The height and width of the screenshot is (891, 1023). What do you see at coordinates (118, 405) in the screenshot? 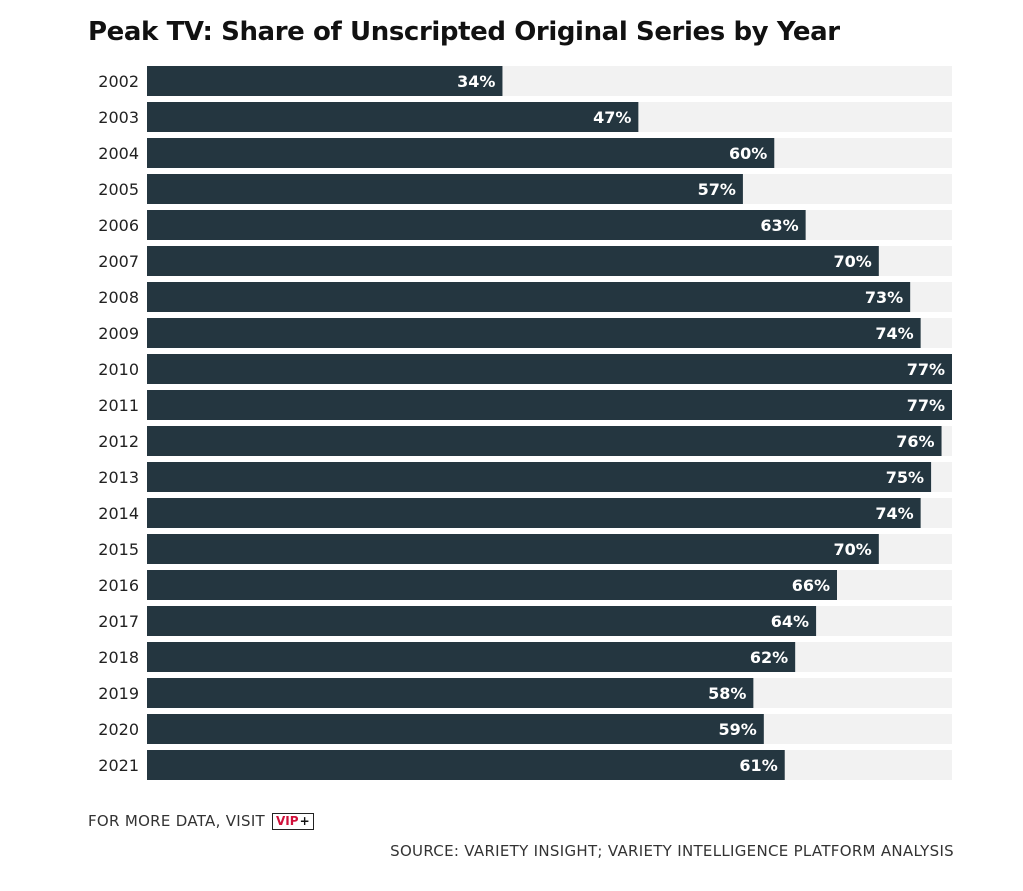
I see `y-tick-label: 2011` at bounding box center [118, 405].